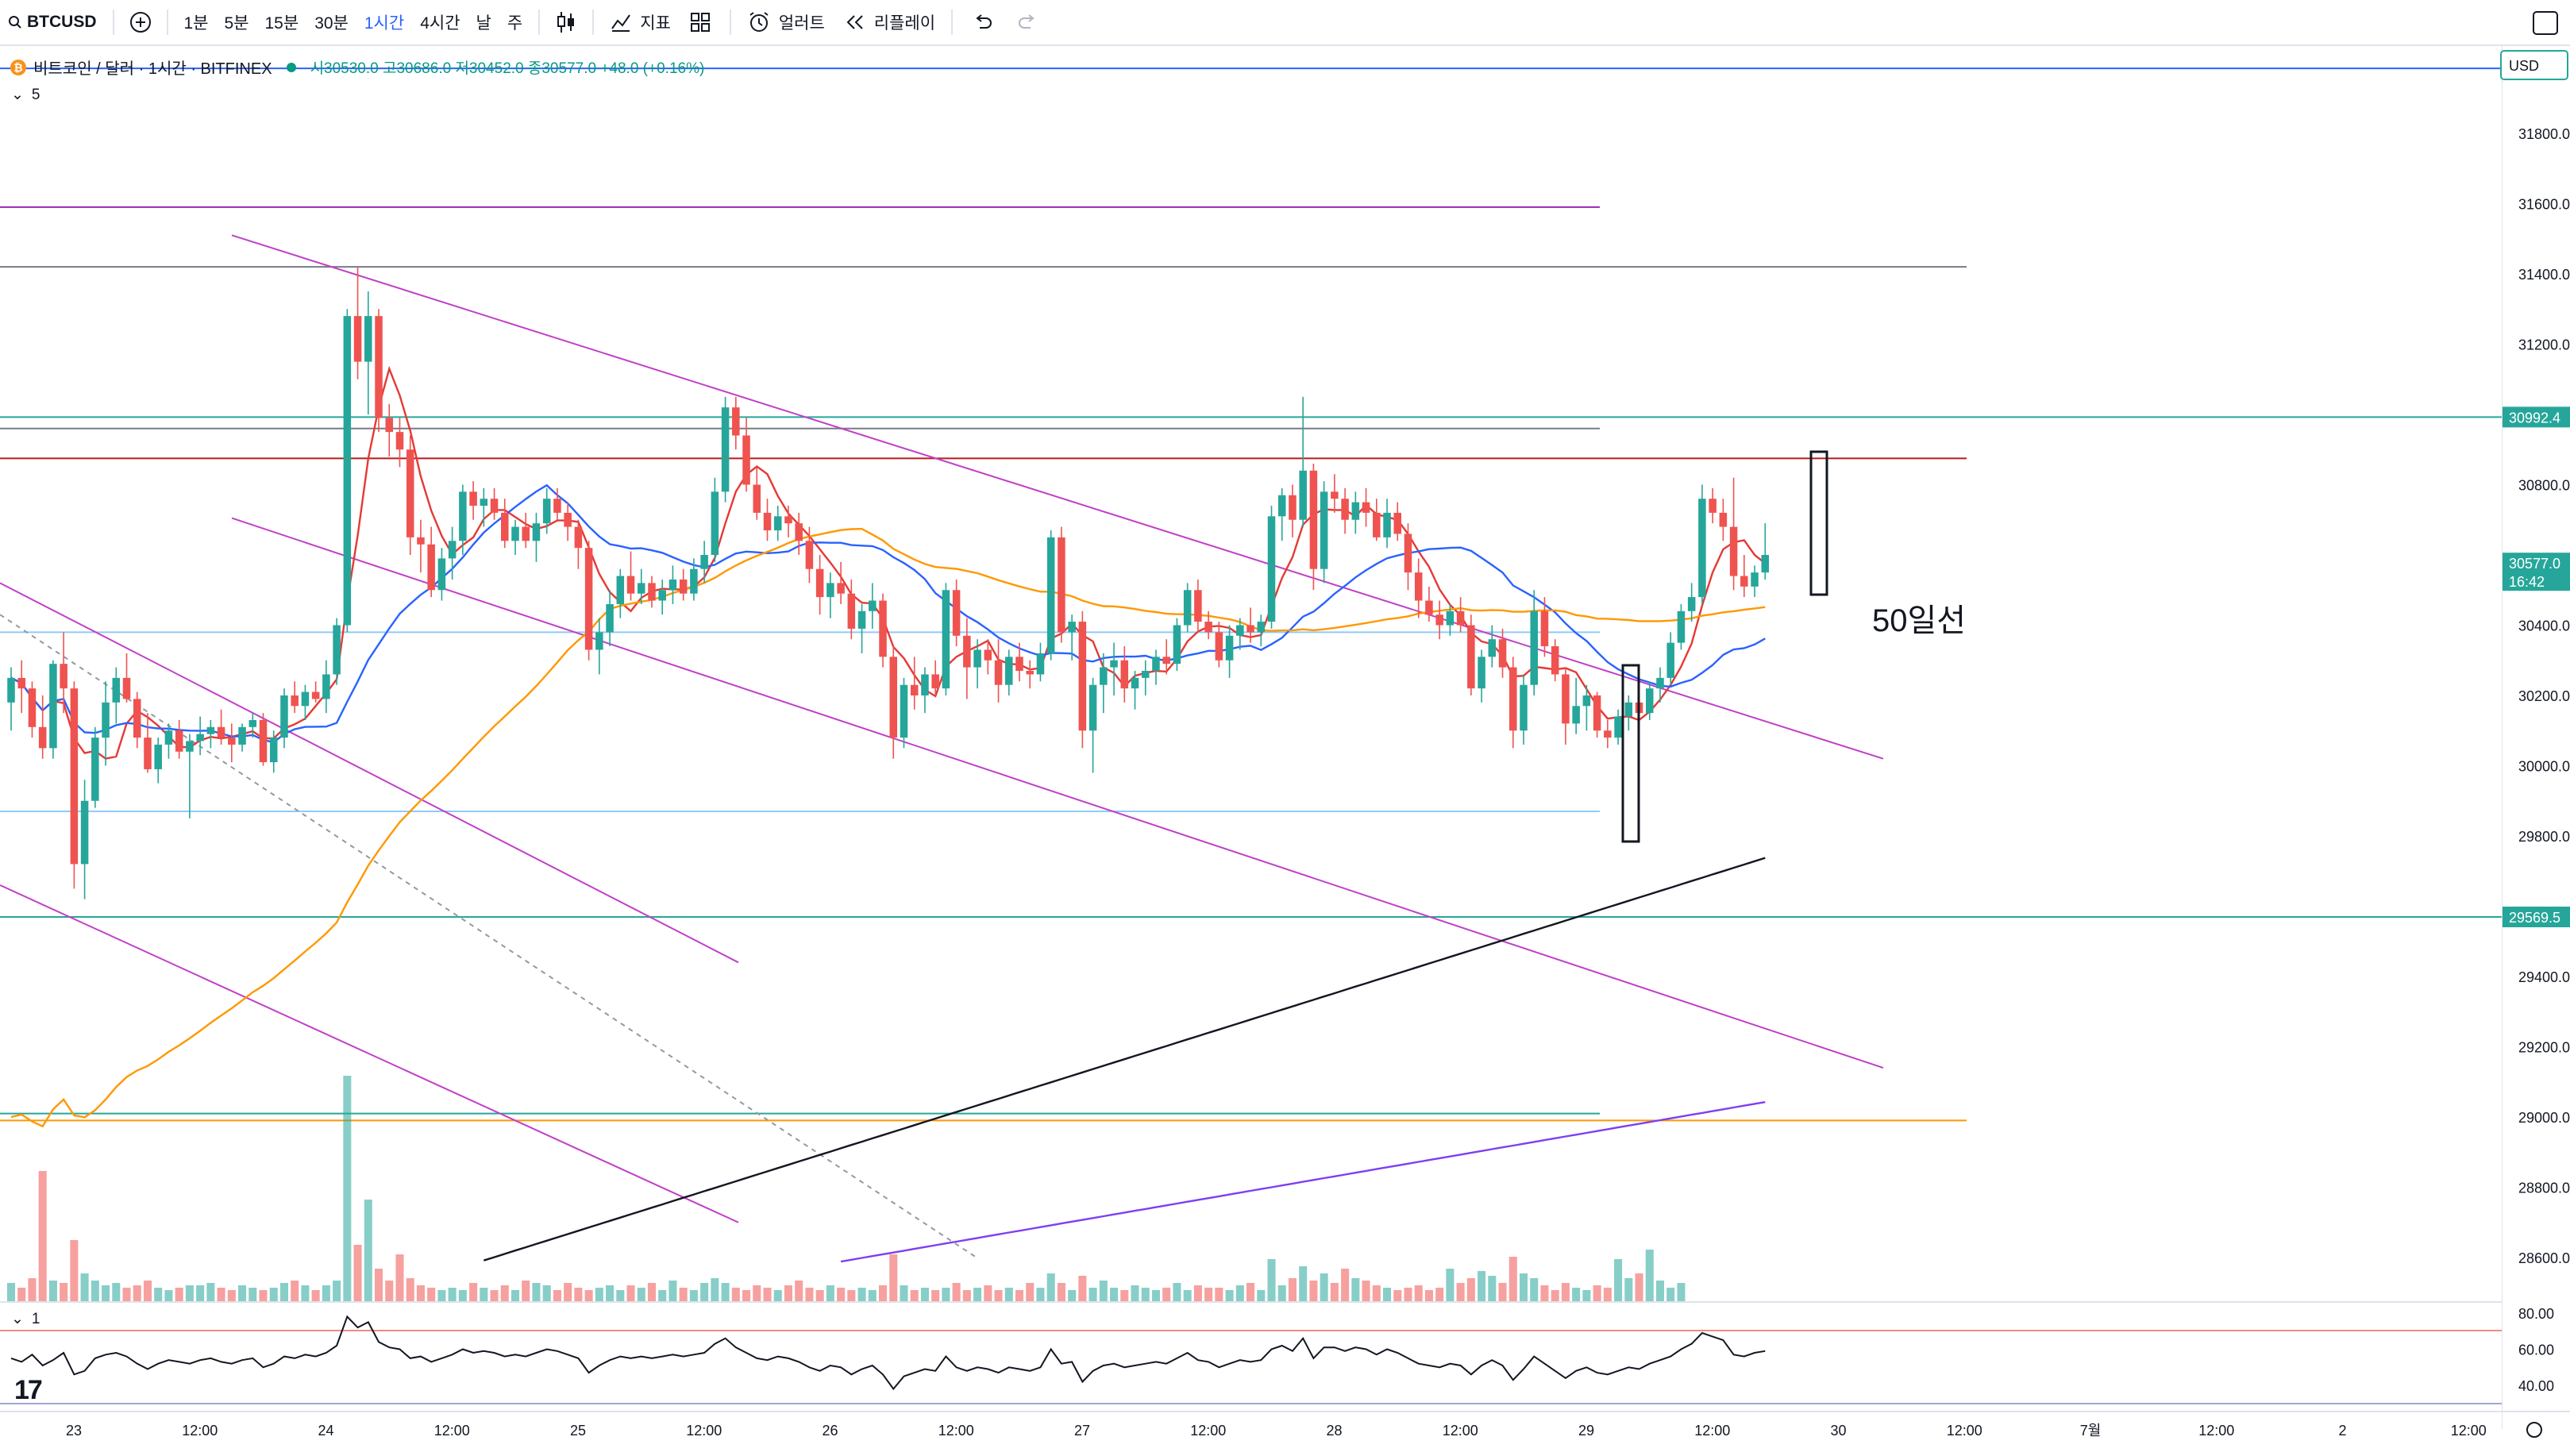  What do you see at coordinates (384, 23) in the screenshot?
I see `interval-1h: 1시간` at bounding box center [384, 23].